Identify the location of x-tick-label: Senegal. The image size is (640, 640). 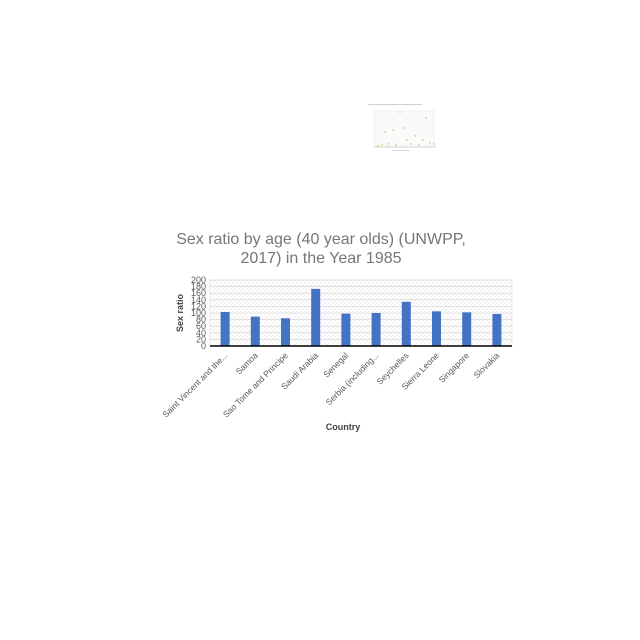
(335, 364).